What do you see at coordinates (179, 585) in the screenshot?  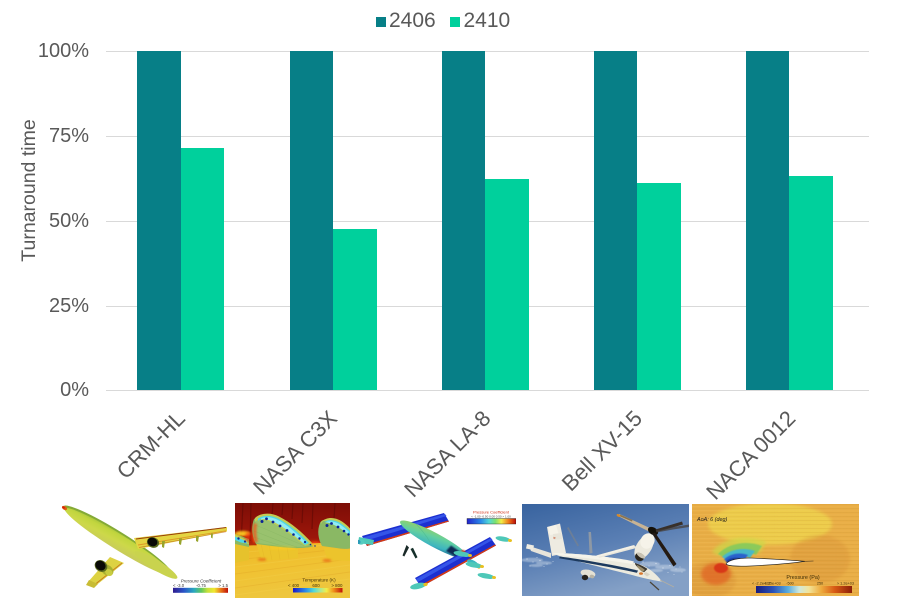 I see `svg-text: < -3.0` at bounding box center [179, 585].